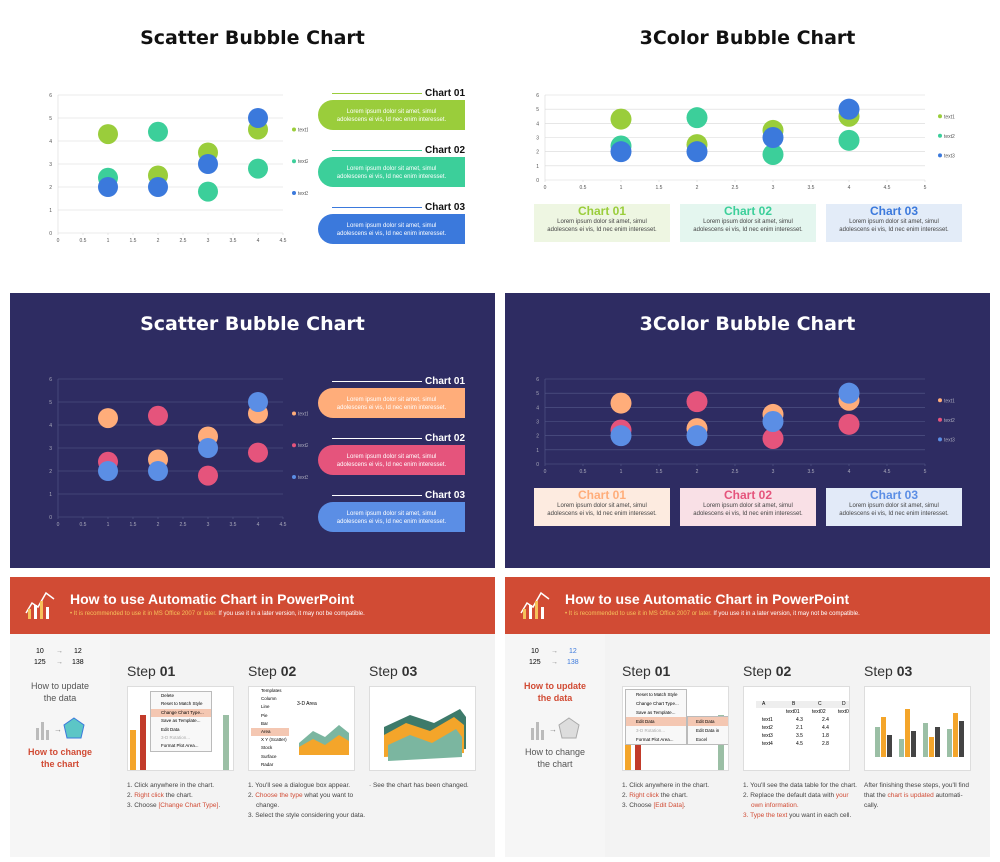  I want to click on sheet-cell: 4.3, so click(799, 720).